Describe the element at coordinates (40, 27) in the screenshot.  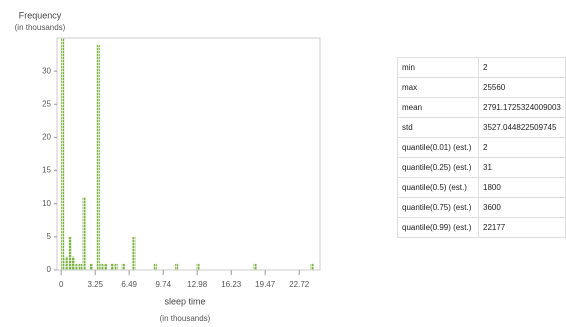
I see `y-axis-unit: (in thousands)` at that location.